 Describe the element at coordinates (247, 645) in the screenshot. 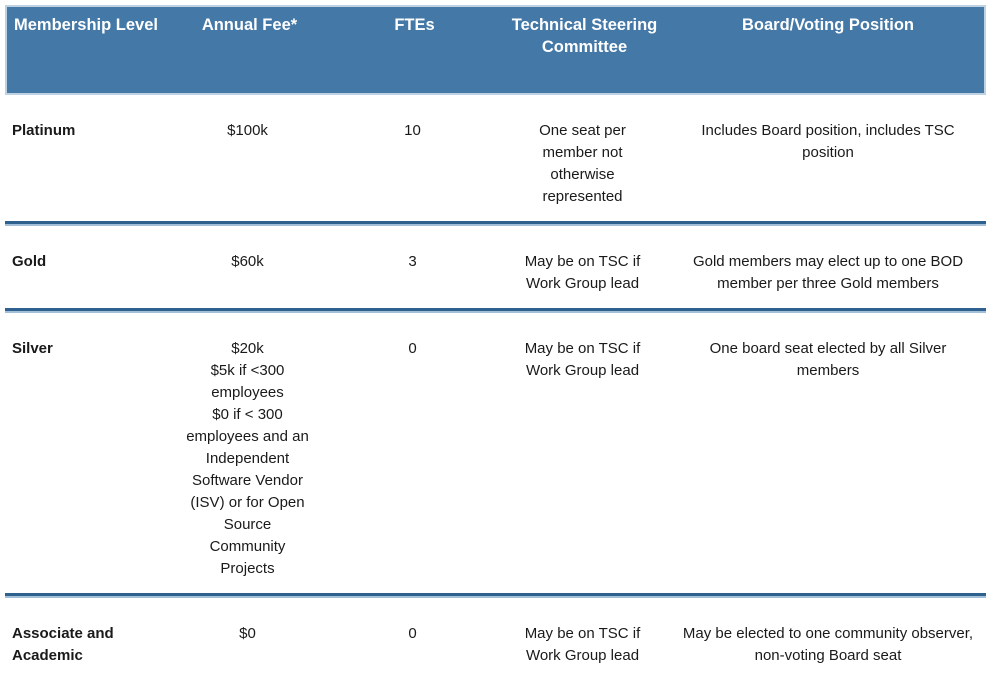

I see `cell-annual-fee: $0` at that location.